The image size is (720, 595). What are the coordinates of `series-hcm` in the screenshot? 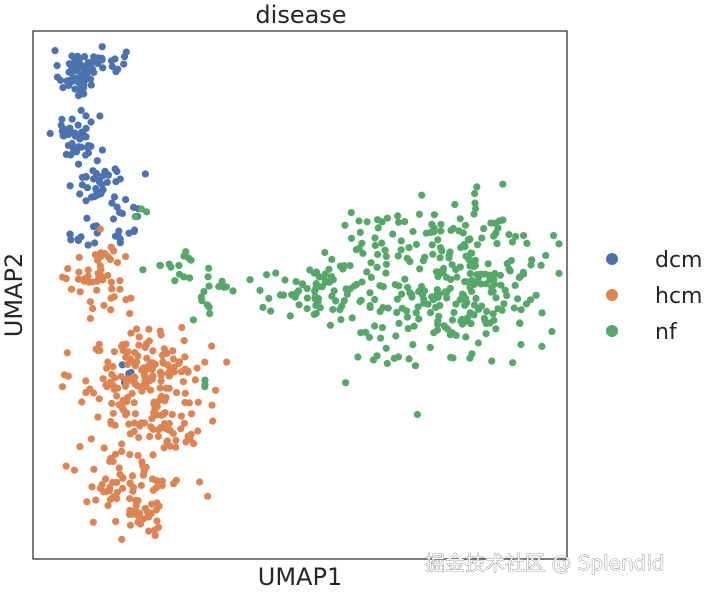 It's located at (144, 384).